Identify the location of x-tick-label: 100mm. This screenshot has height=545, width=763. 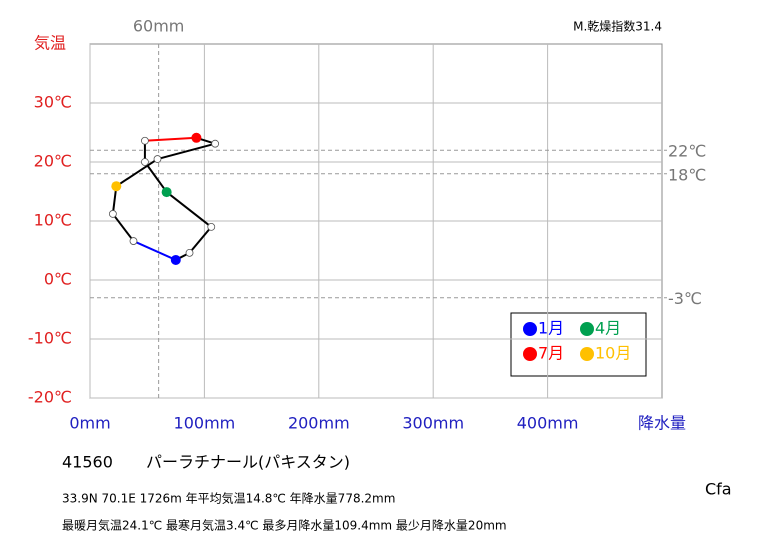
(205, 423).